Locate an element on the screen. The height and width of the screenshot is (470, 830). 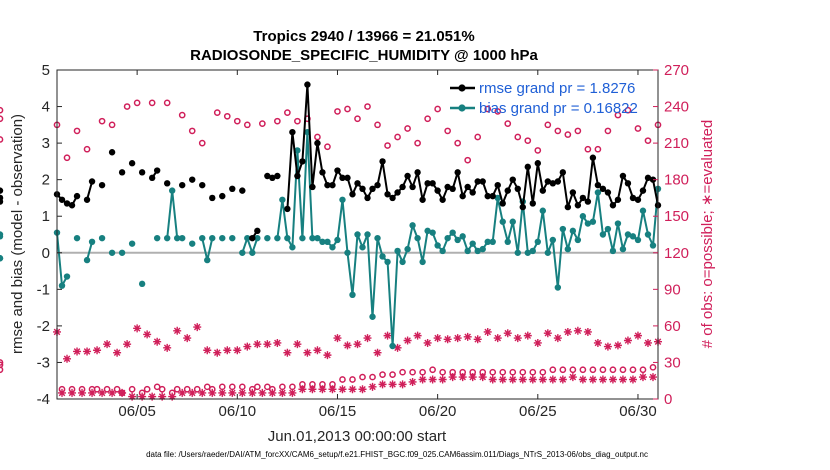
legend-rmse-marker is located at coordinates (462, 88).